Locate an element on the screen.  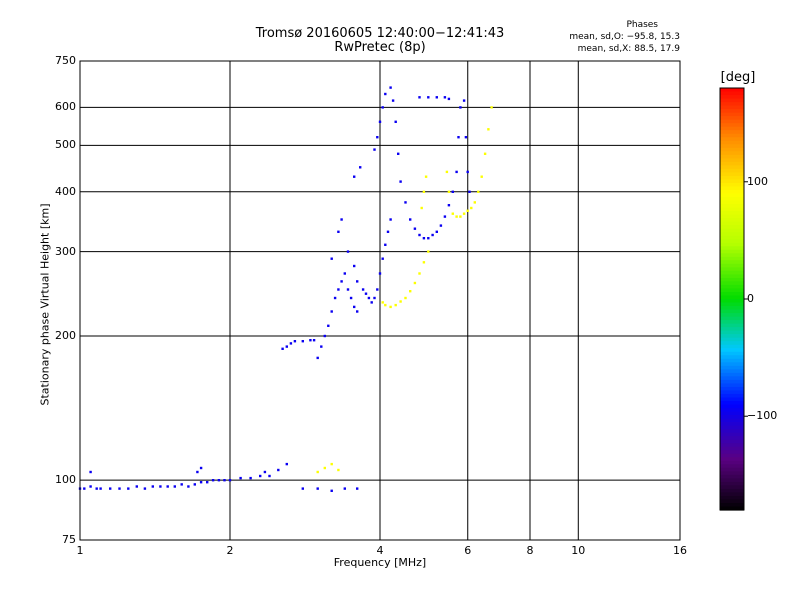
x-tick-label: 2 is located at coordinates (230, 550).